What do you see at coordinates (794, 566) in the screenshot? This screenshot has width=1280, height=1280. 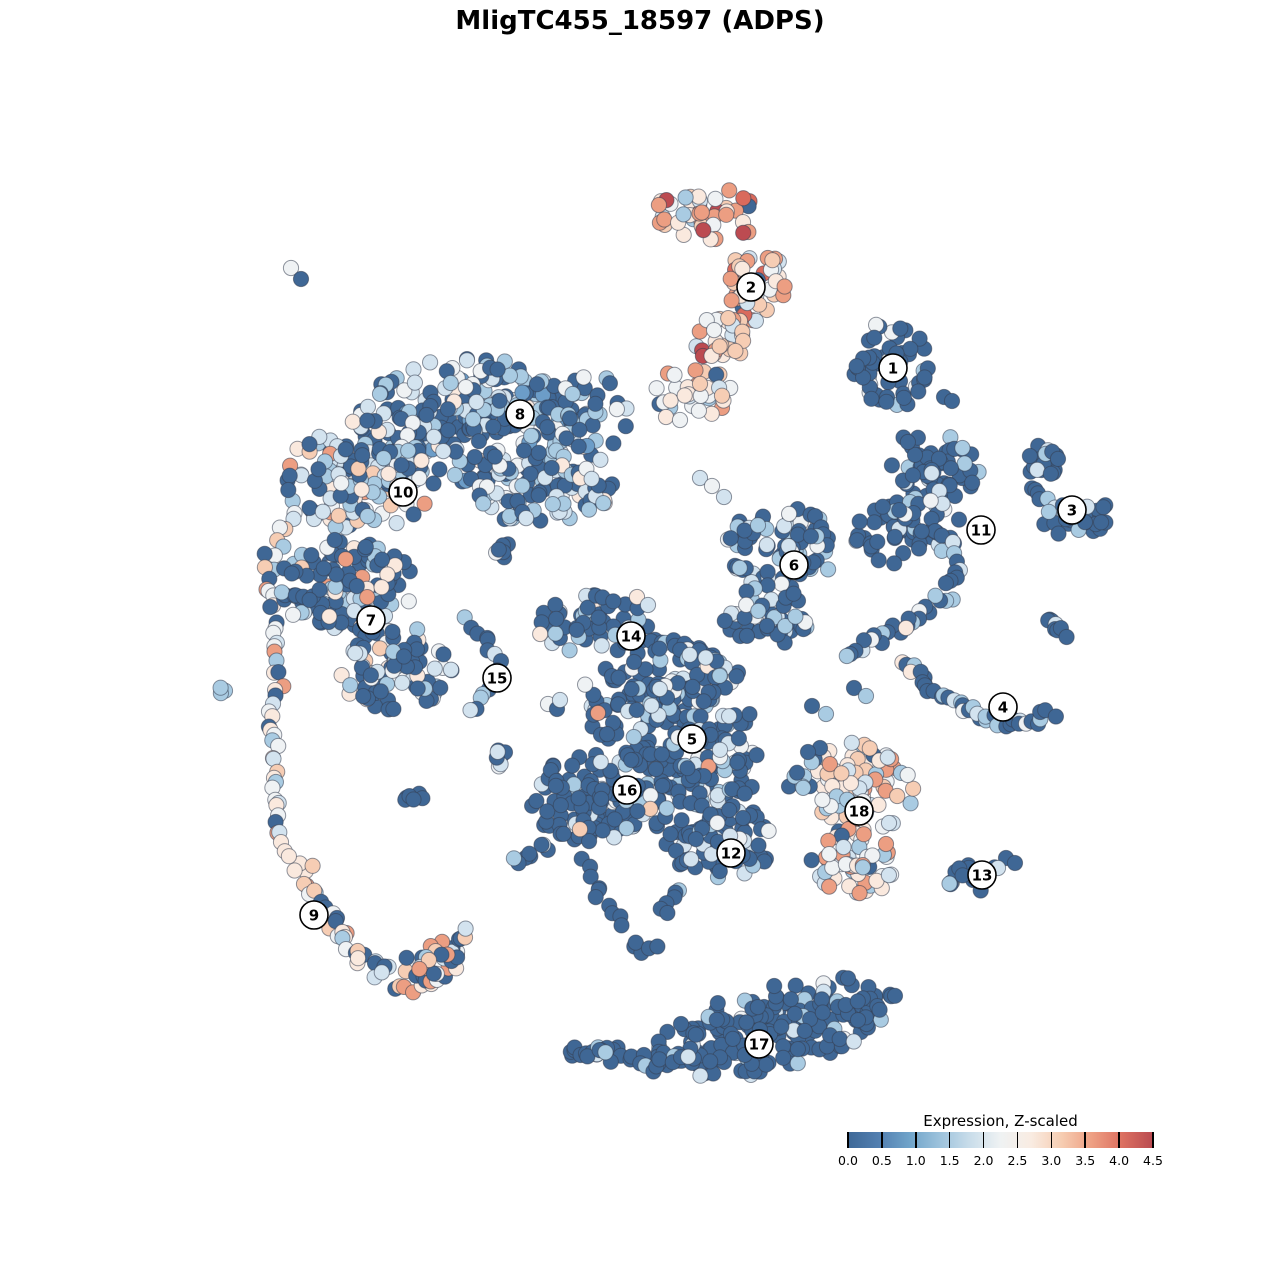 I see `cluster-label-number: 6` at bounding box center [794, 566].